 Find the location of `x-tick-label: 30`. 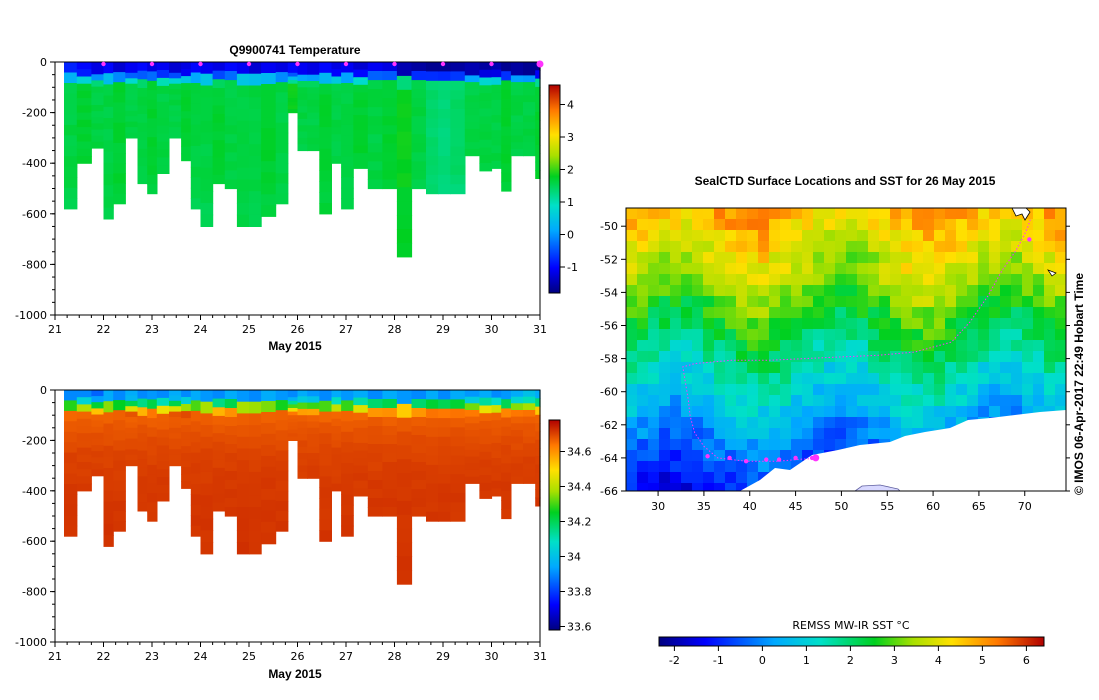

x-tick-label: 30 is located at coordinates (492, 329).